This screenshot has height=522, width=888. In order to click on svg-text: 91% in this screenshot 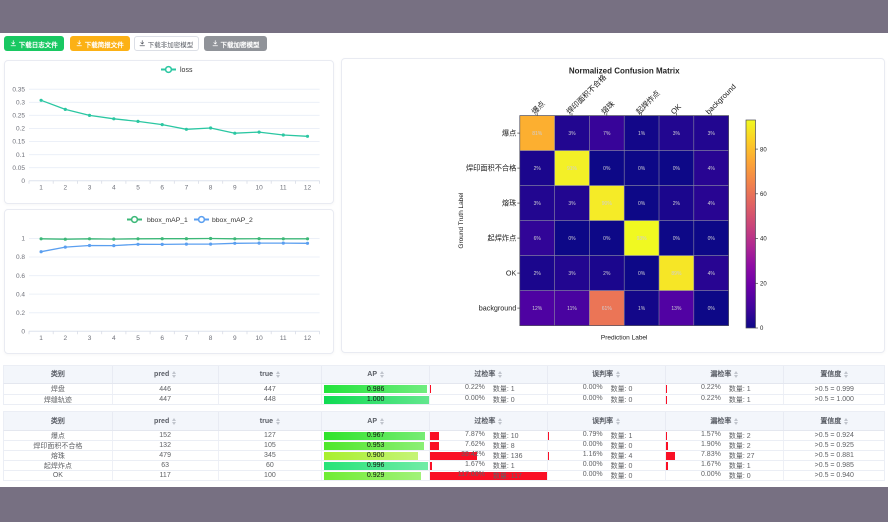, I will do `click(572, 169)`.